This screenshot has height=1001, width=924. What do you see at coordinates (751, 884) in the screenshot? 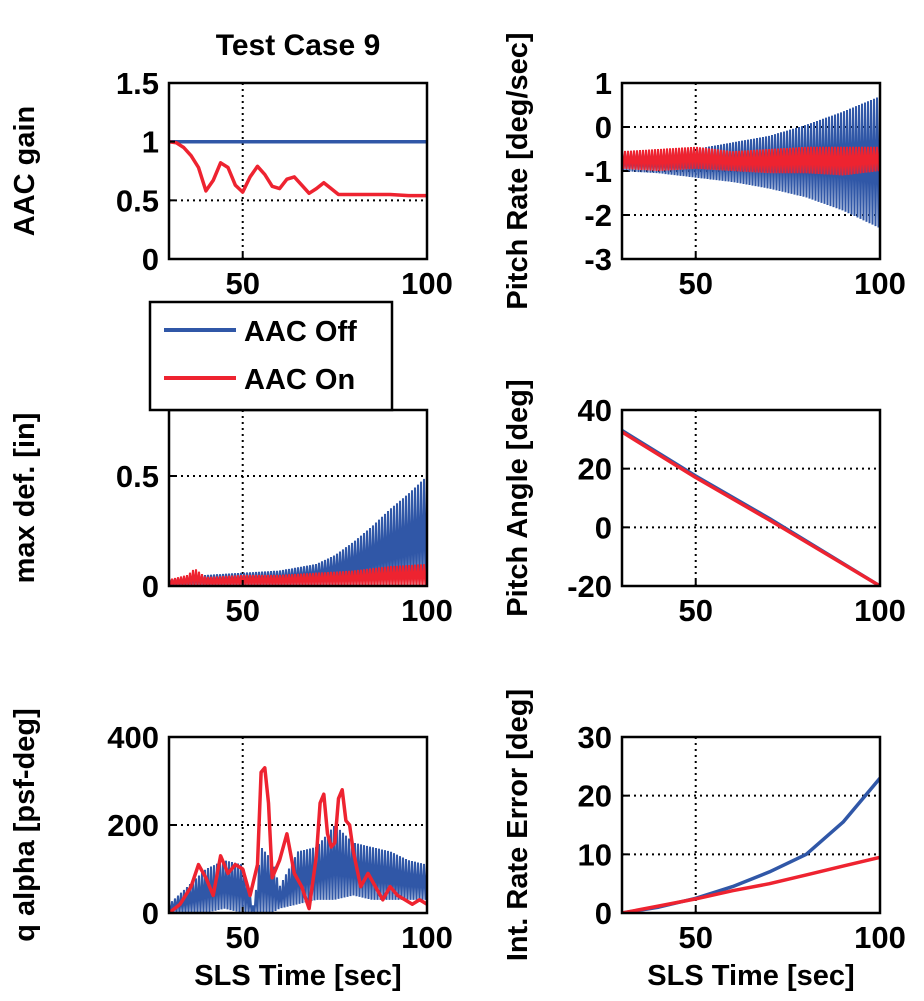
I see `series-int-rate-error-aac-on` at bounding box center [751, 884].